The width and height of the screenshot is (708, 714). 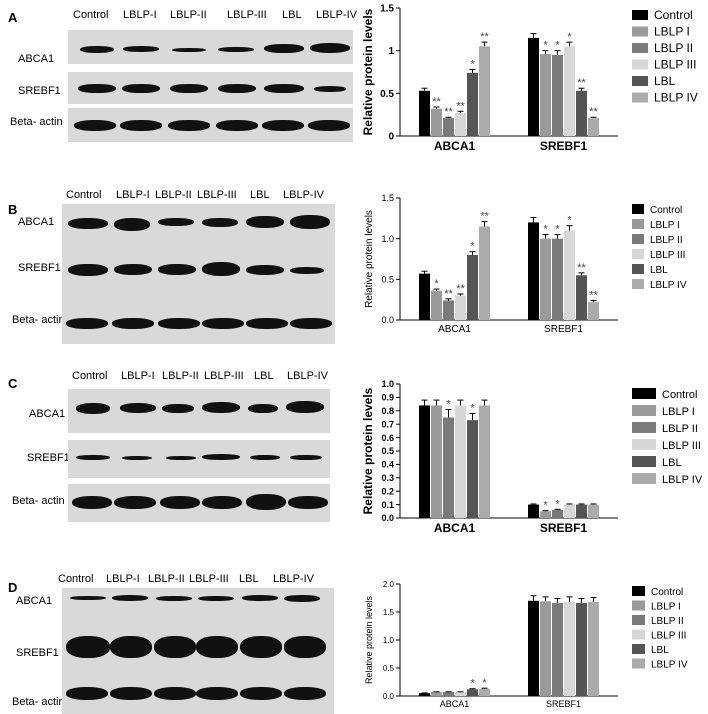 What do you see at coordinates (387, 518) in the screenshot?
I see `y-tick-label: 0.0` at bounding box center [387, 518].